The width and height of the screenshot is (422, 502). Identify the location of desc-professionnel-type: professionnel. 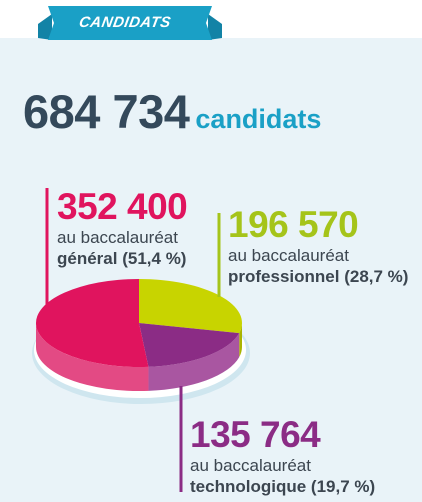
(284, 276).